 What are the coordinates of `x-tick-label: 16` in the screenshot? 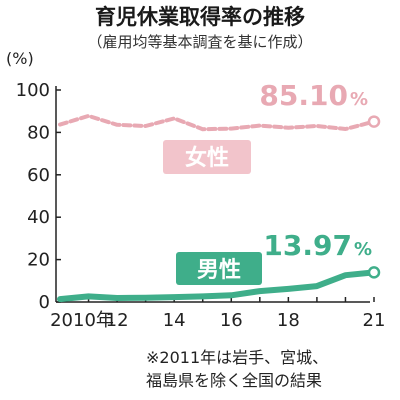 It's located at (231, 320).